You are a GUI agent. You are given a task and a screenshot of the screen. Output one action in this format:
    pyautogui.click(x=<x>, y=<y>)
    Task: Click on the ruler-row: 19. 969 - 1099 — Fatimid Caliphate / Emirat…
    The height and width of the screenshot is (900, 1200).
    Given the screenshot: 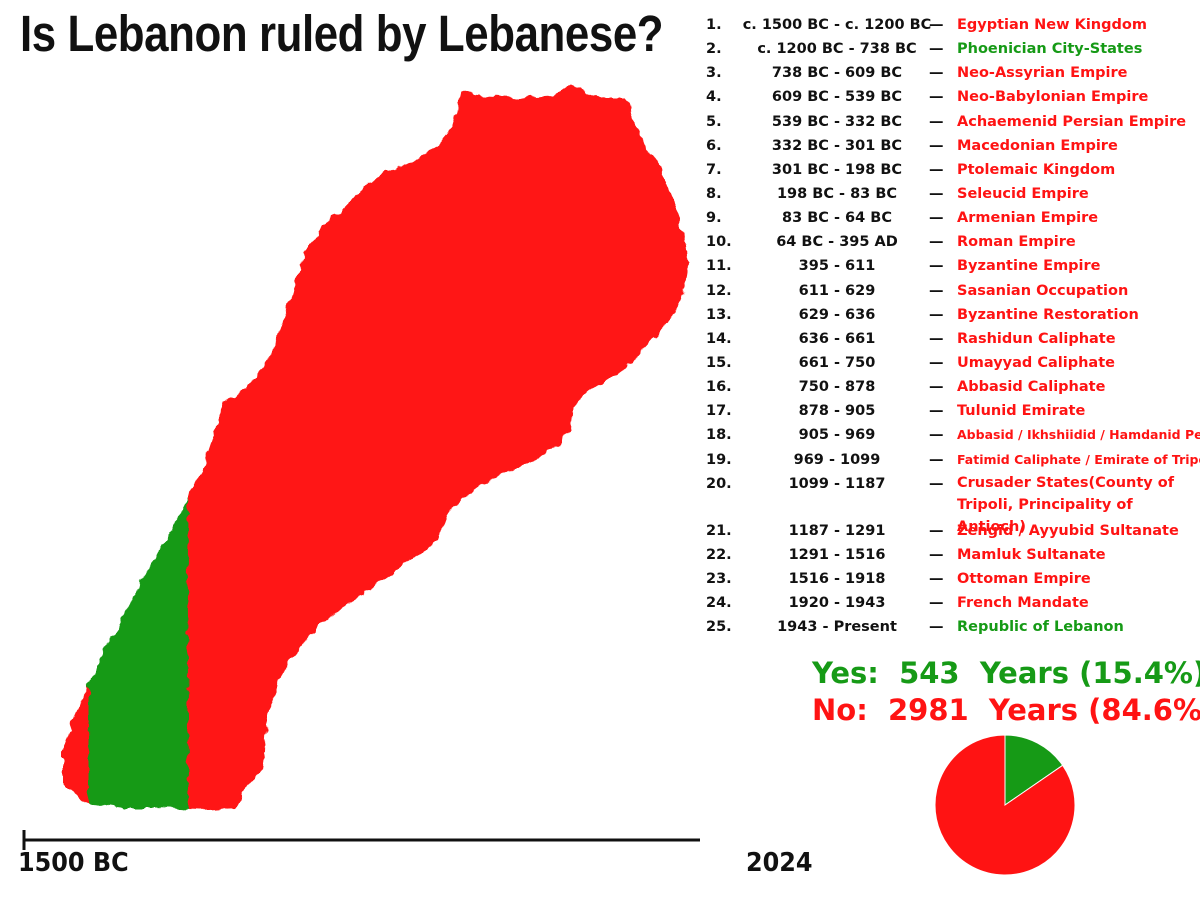 What is the action you would take?
    pyautogui.click(x=950, y=460)
    